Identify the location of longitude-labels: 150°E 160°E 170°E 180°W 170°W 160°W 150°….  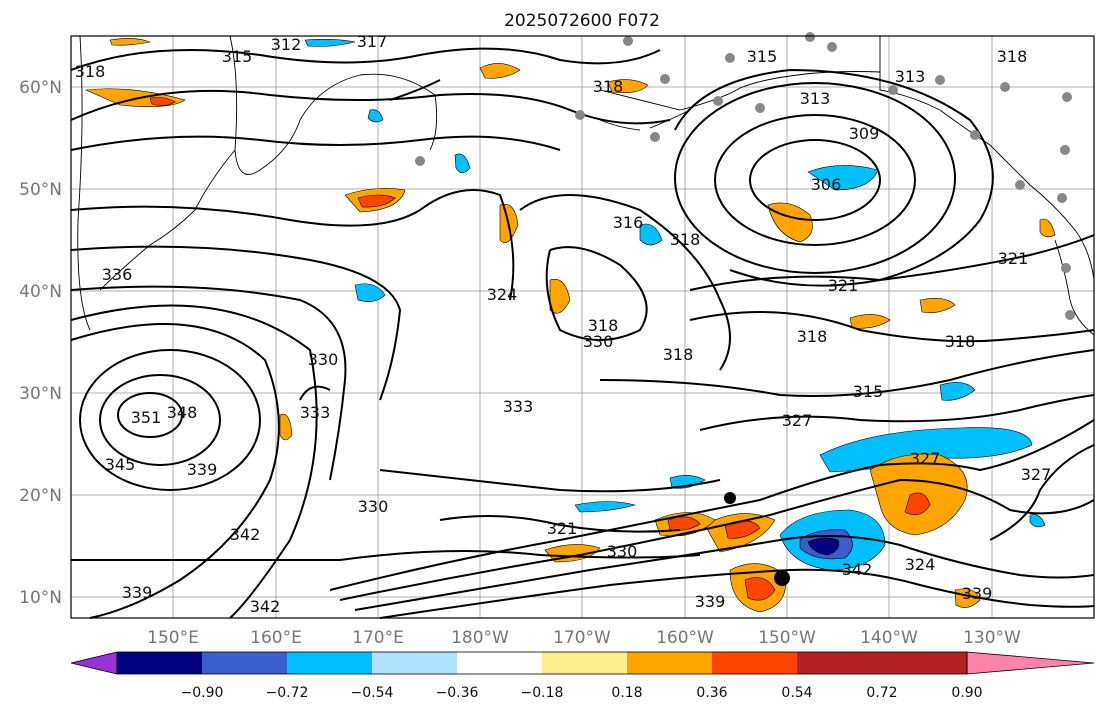
(584, 638).